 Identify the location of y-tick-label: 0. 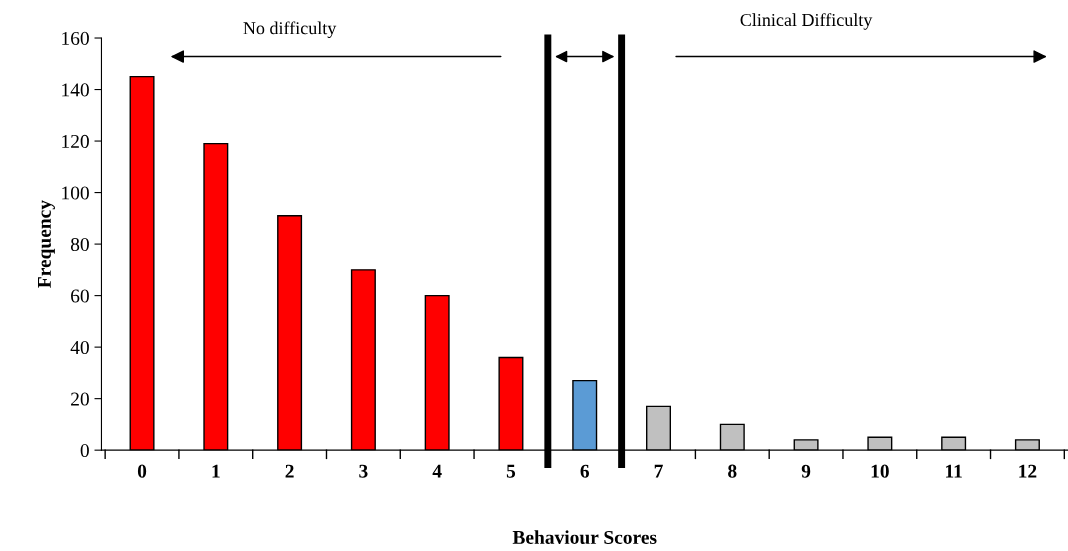
(84, 450).